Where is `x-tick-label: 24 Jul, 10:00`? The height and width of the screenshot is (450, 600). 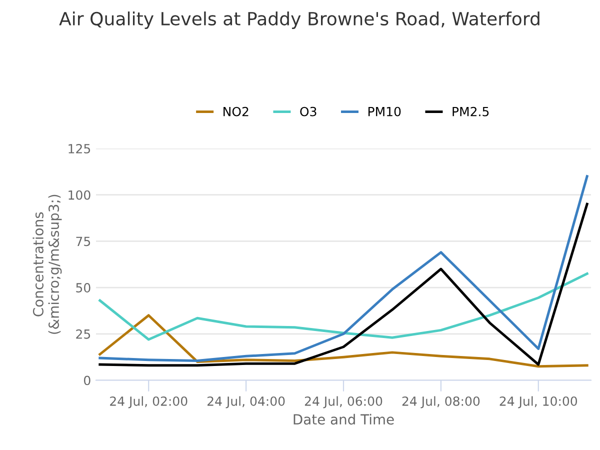 x-tick-label: 24 Jul, 10:00 is located at coordinates (539, 402).